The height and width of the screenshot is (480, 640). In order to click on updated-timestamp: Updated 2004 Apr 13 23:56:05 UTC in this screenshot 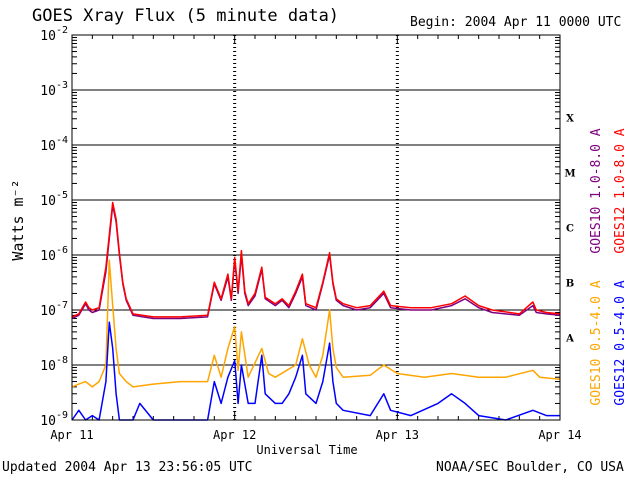, I will do `click(127, 467)`.